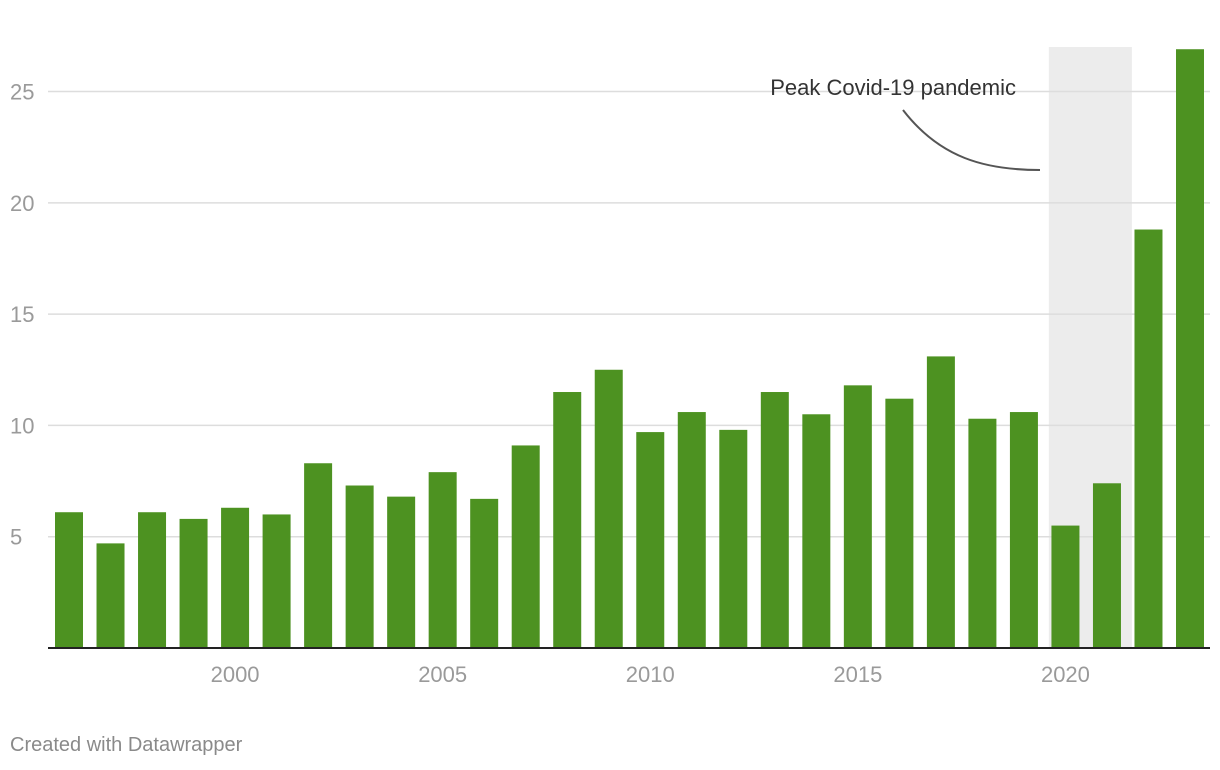 This screenshot has width=1220, height=770. Describe the element at coordinates (126, 745) in the screenshot. I see `chart-credit: Created with Datawrapper` at that location.